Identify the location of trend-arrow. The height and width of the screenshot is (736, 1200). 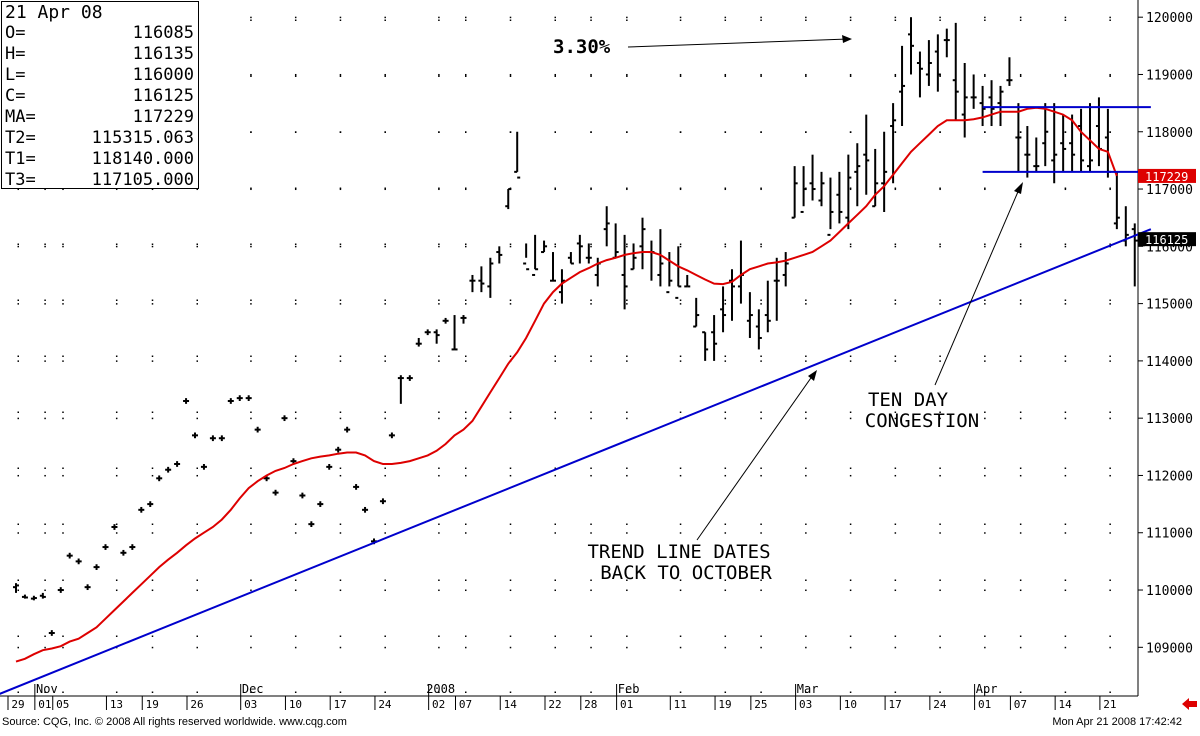
(755, 457).